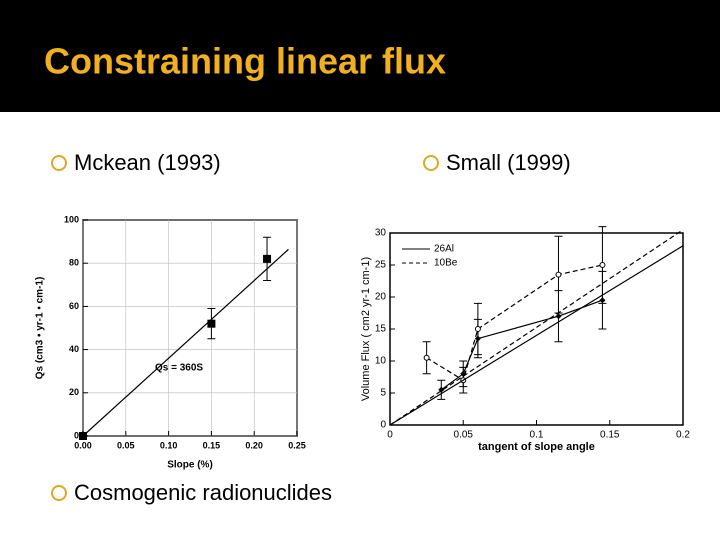 This screenshot has height=545, width=720. Describe the element at coordinates (508, 162) in the screenshot. I see `bullet: Small (1999)` at that location.